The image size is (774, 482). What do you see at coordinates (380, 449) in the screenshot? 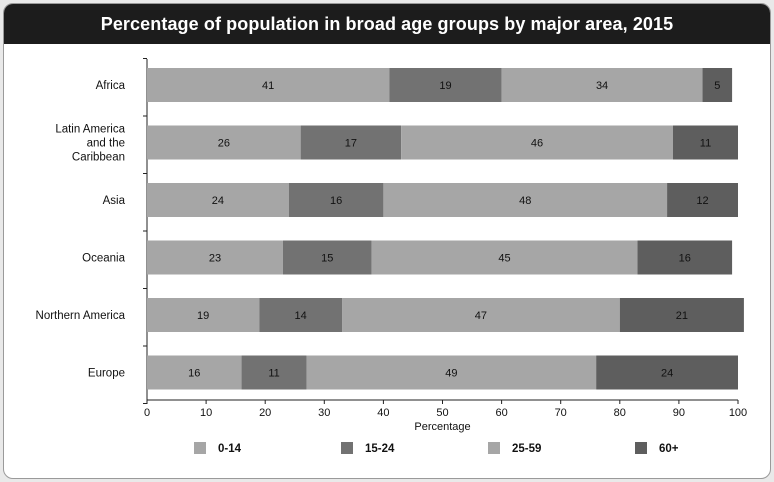
I see `legend-label: 15-24` at bounding box center [380, 449].